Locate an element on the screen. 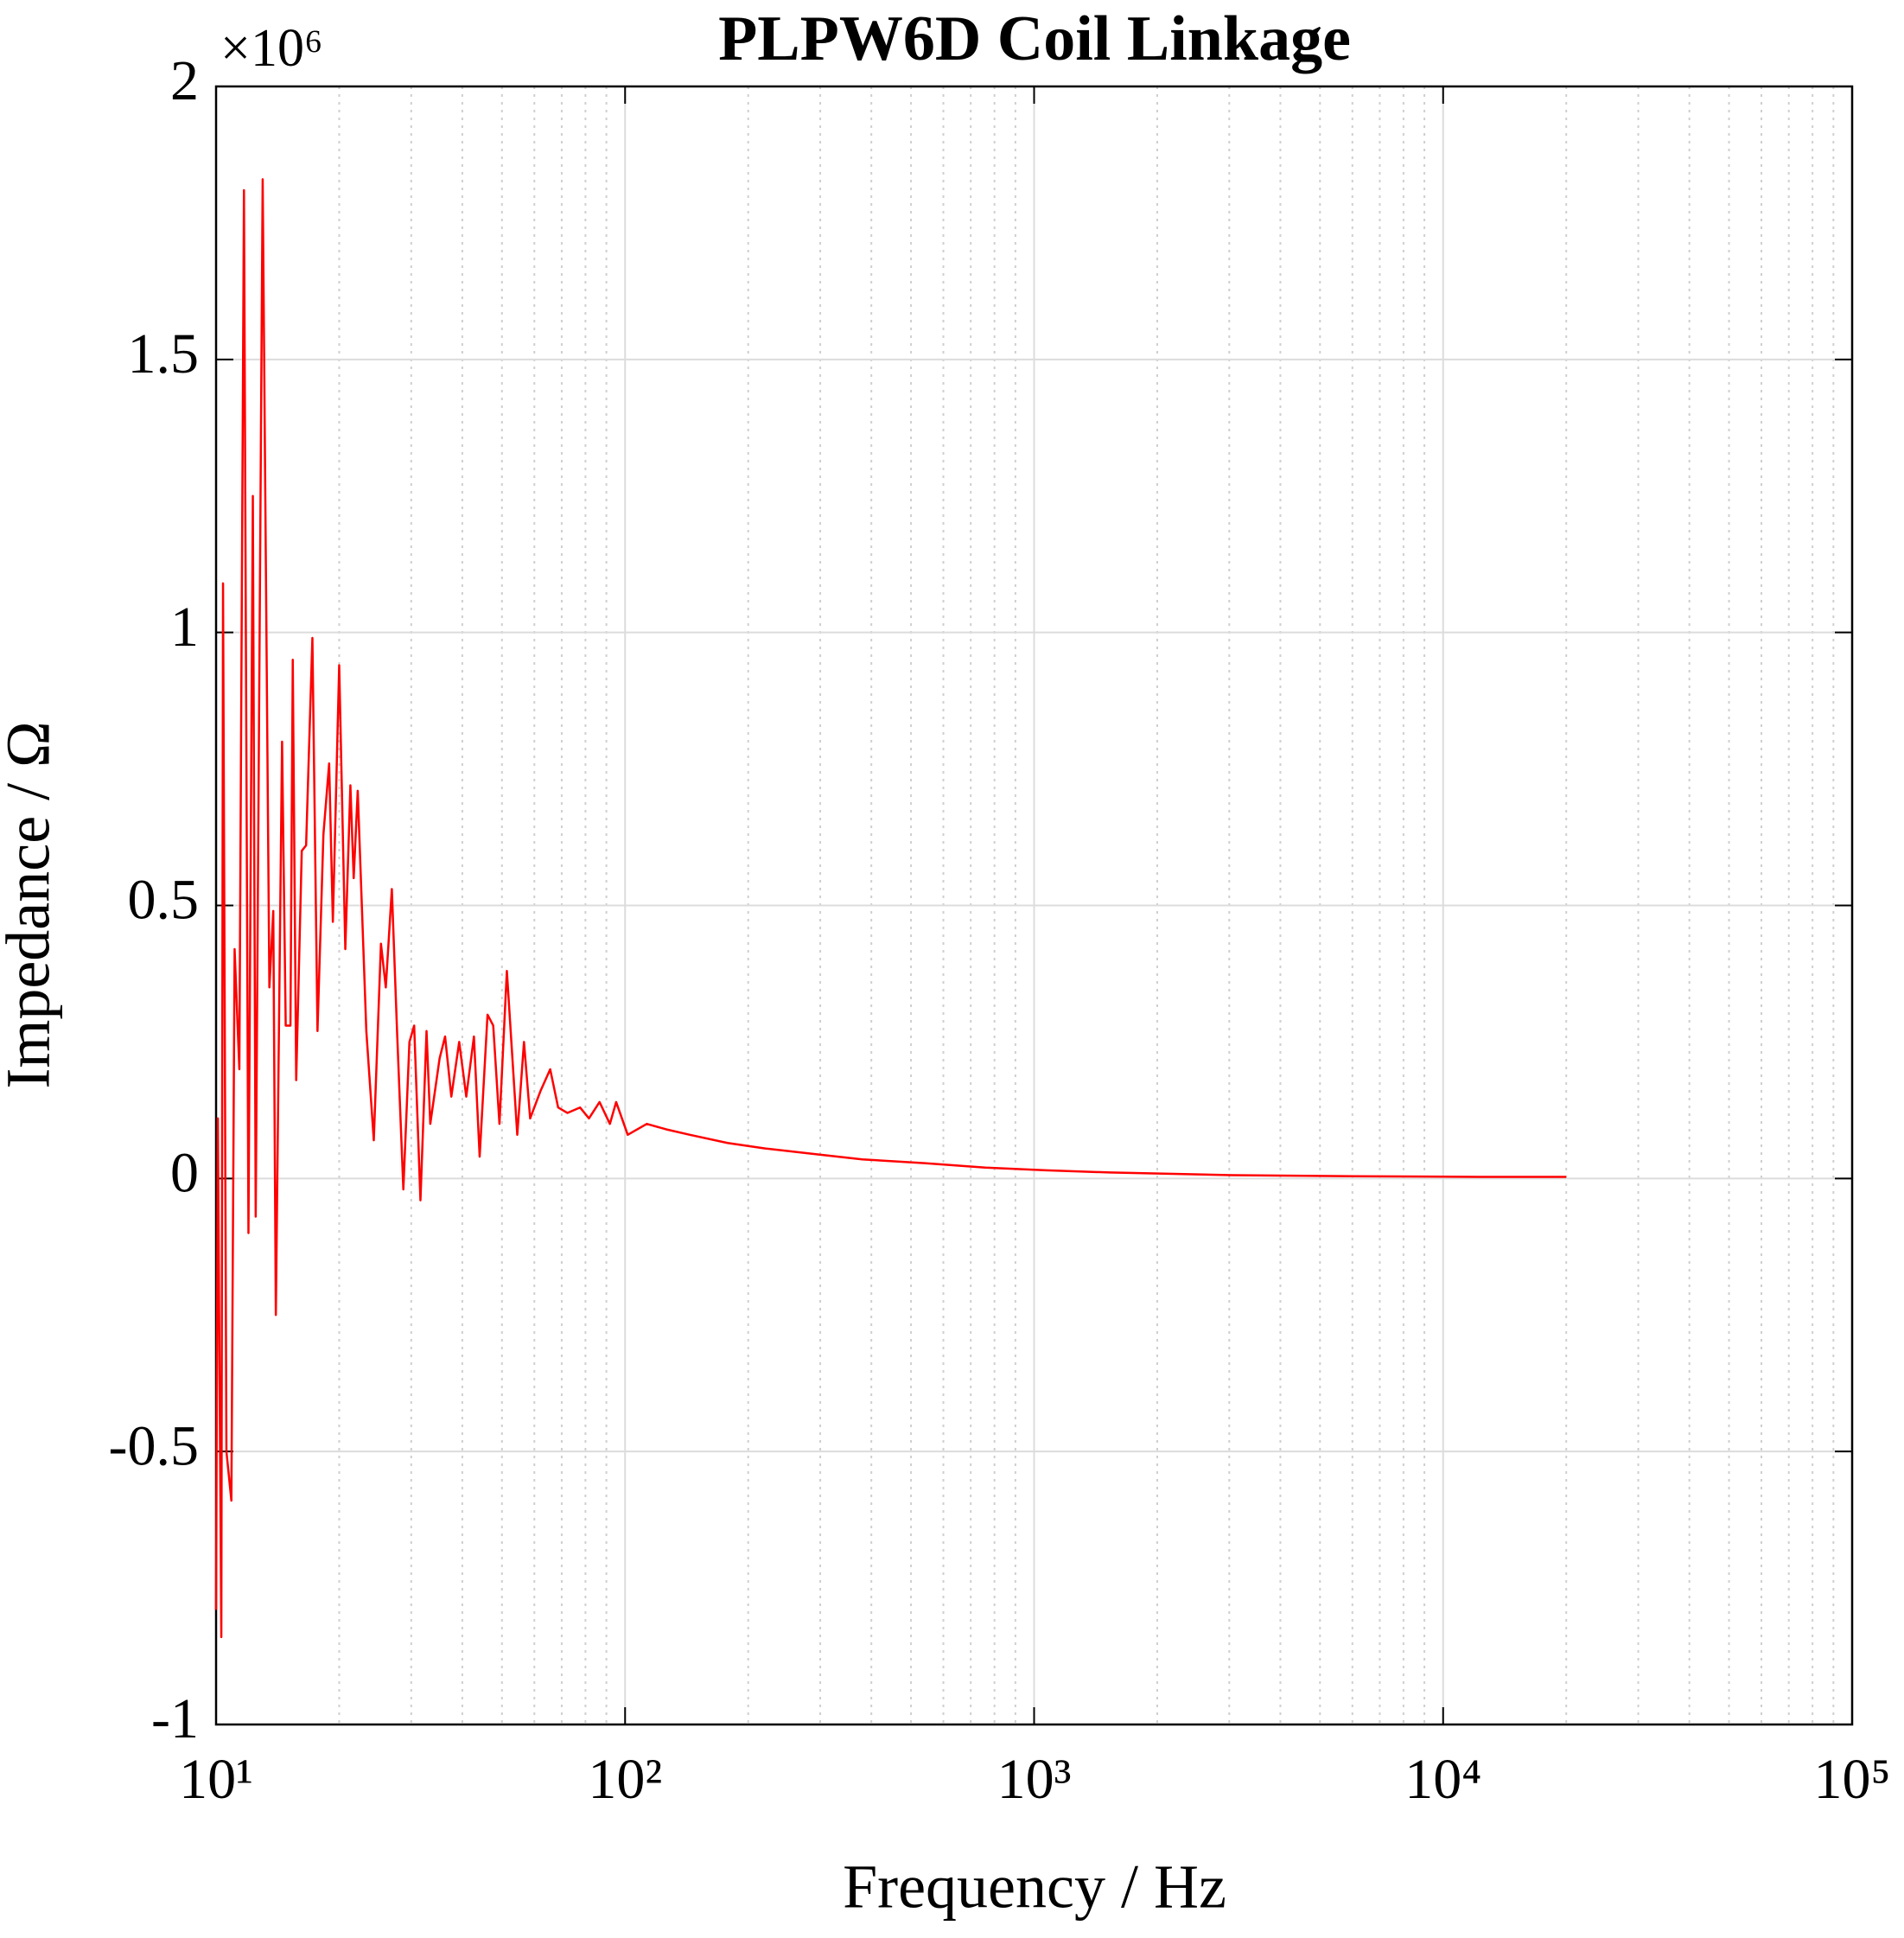 This screenshot has width=1904, height=1938. y-tick-label: 2 is located at coordinates (185, 81).